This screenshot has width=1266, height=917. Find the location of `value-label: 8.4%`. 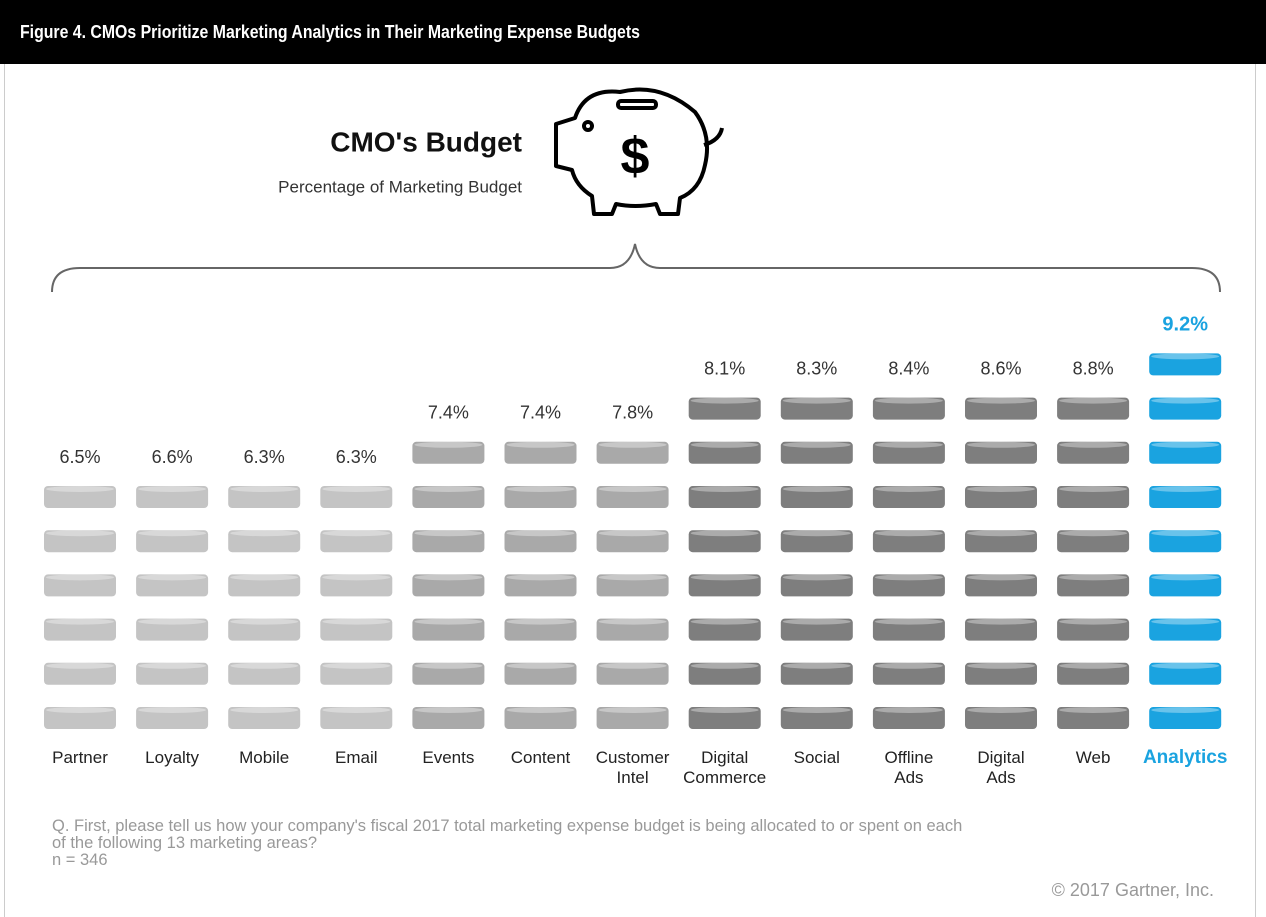

value-label: 8.4% is located at coordinates (908, 368).